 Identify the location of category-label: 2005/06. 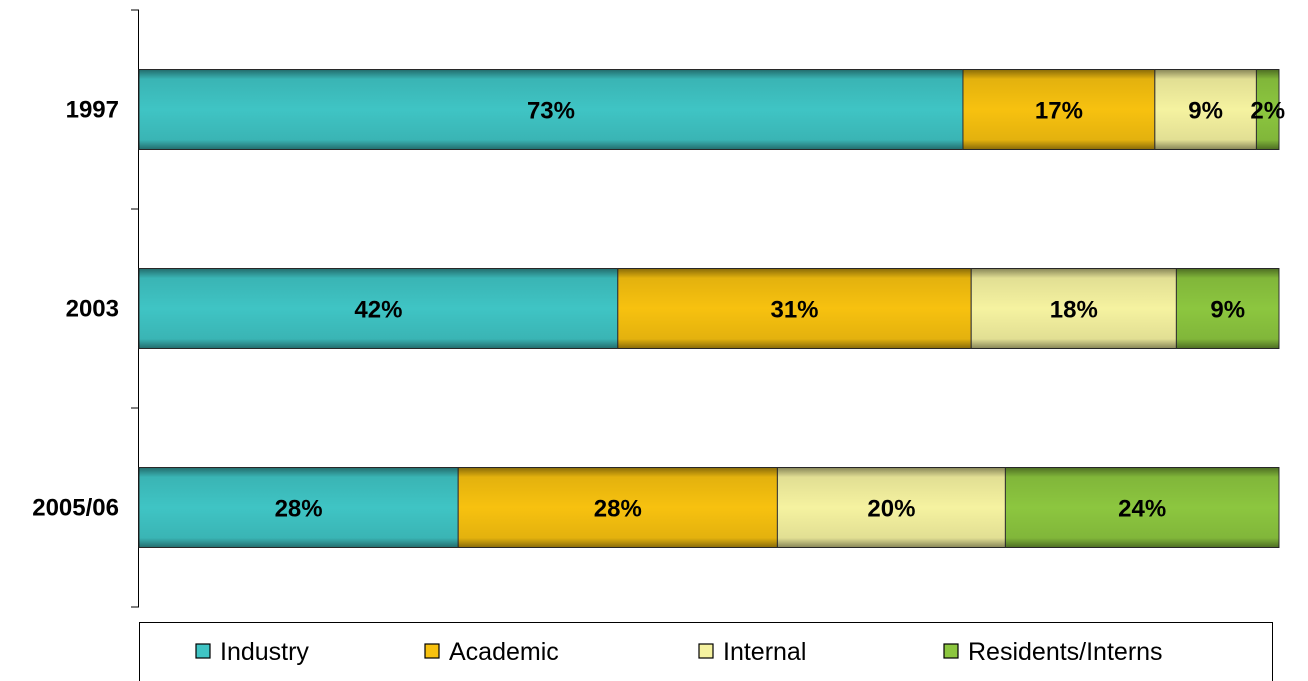
(75, 508).